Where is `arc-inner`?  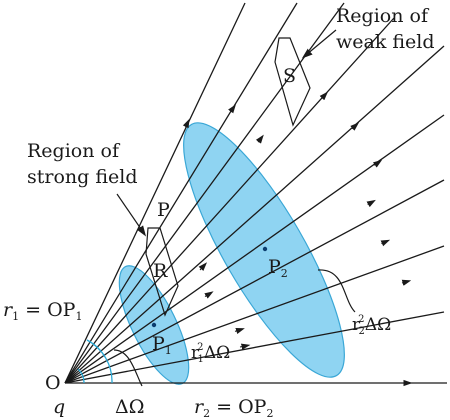
arc-inner is located at coordinates (81, 376).